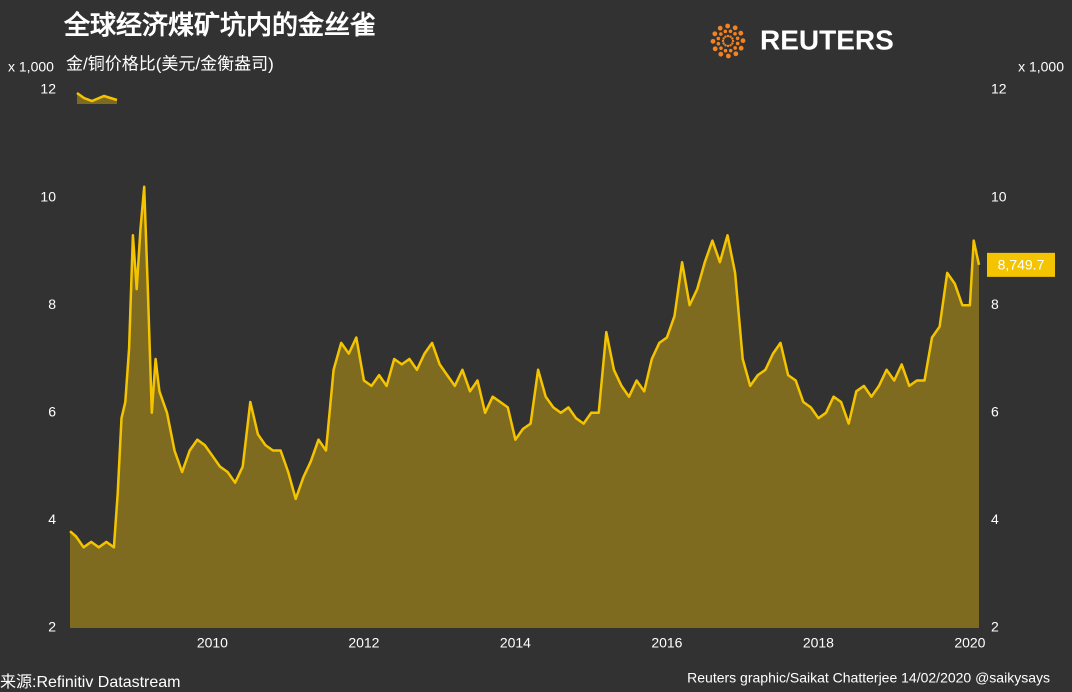  I want to click on y-tick-label: 6, so click(52, 412).